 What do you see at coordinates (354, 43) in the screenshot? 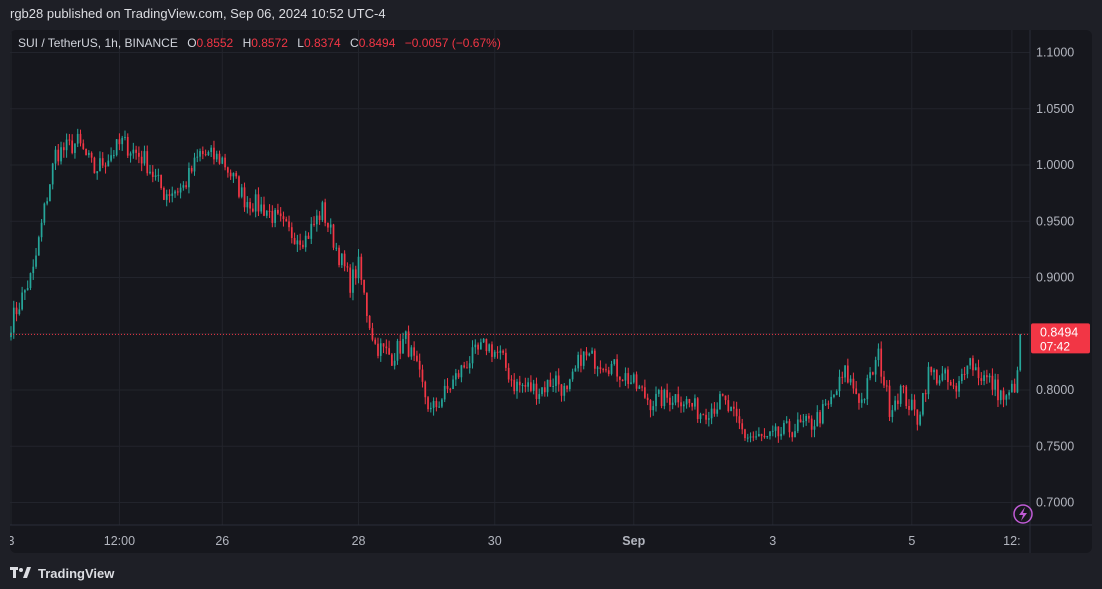
I see `close-label: C` at bounding box center [354, 43].